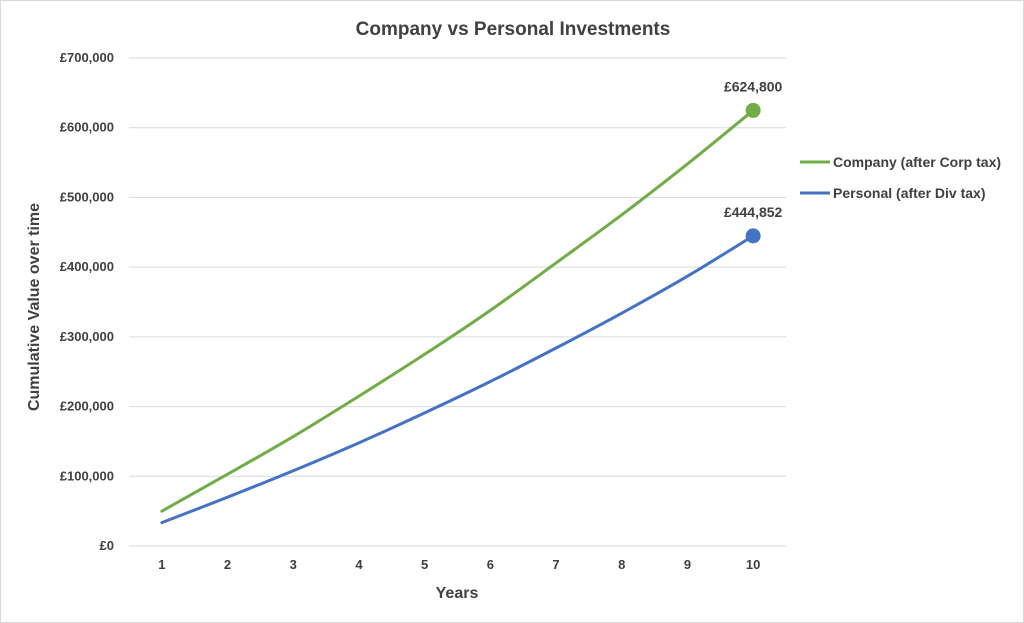  Describe the element at coordinates (87, 127) in the screenshot. I see `y-tick-label: £600,000` at that location.